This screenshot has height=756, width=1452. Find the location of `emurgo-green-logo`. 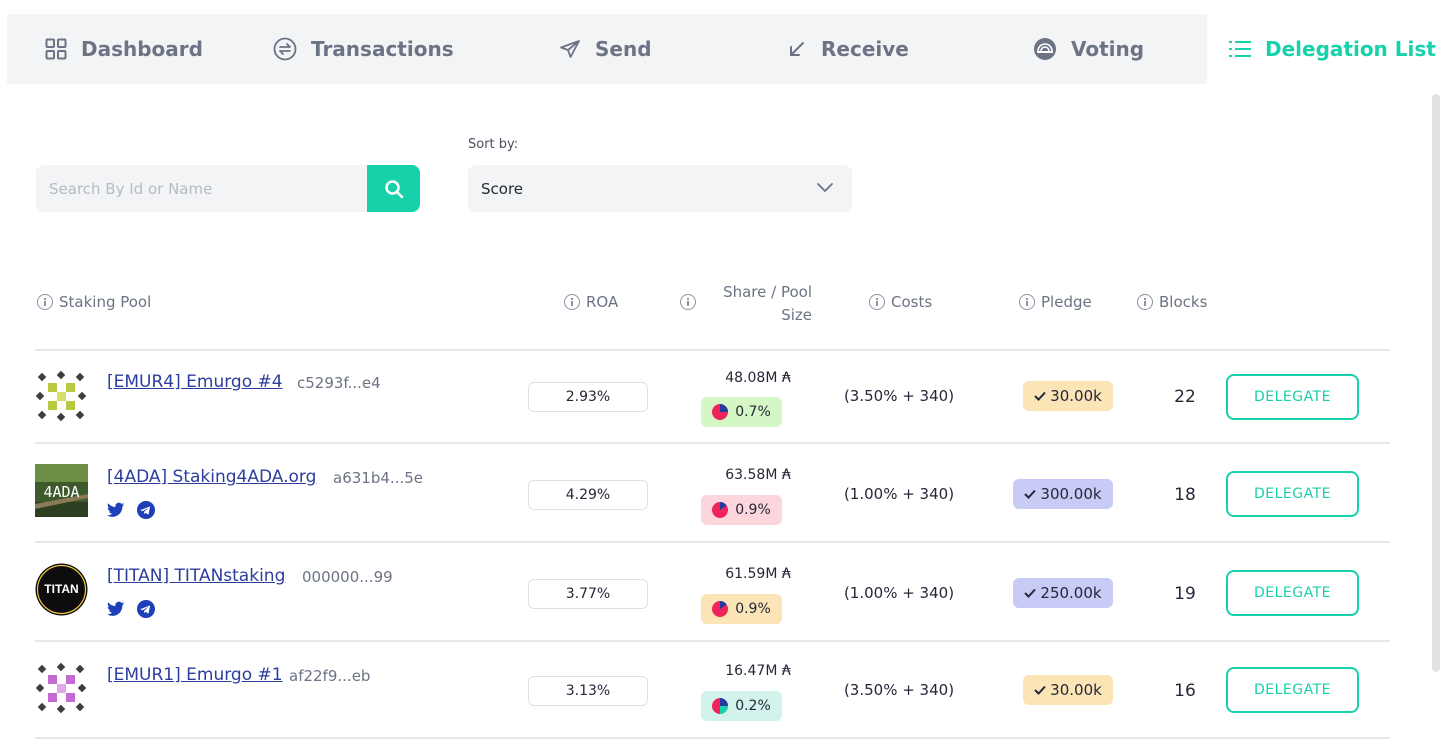

emurgo-green-logo is located at coordinates (61, 396).